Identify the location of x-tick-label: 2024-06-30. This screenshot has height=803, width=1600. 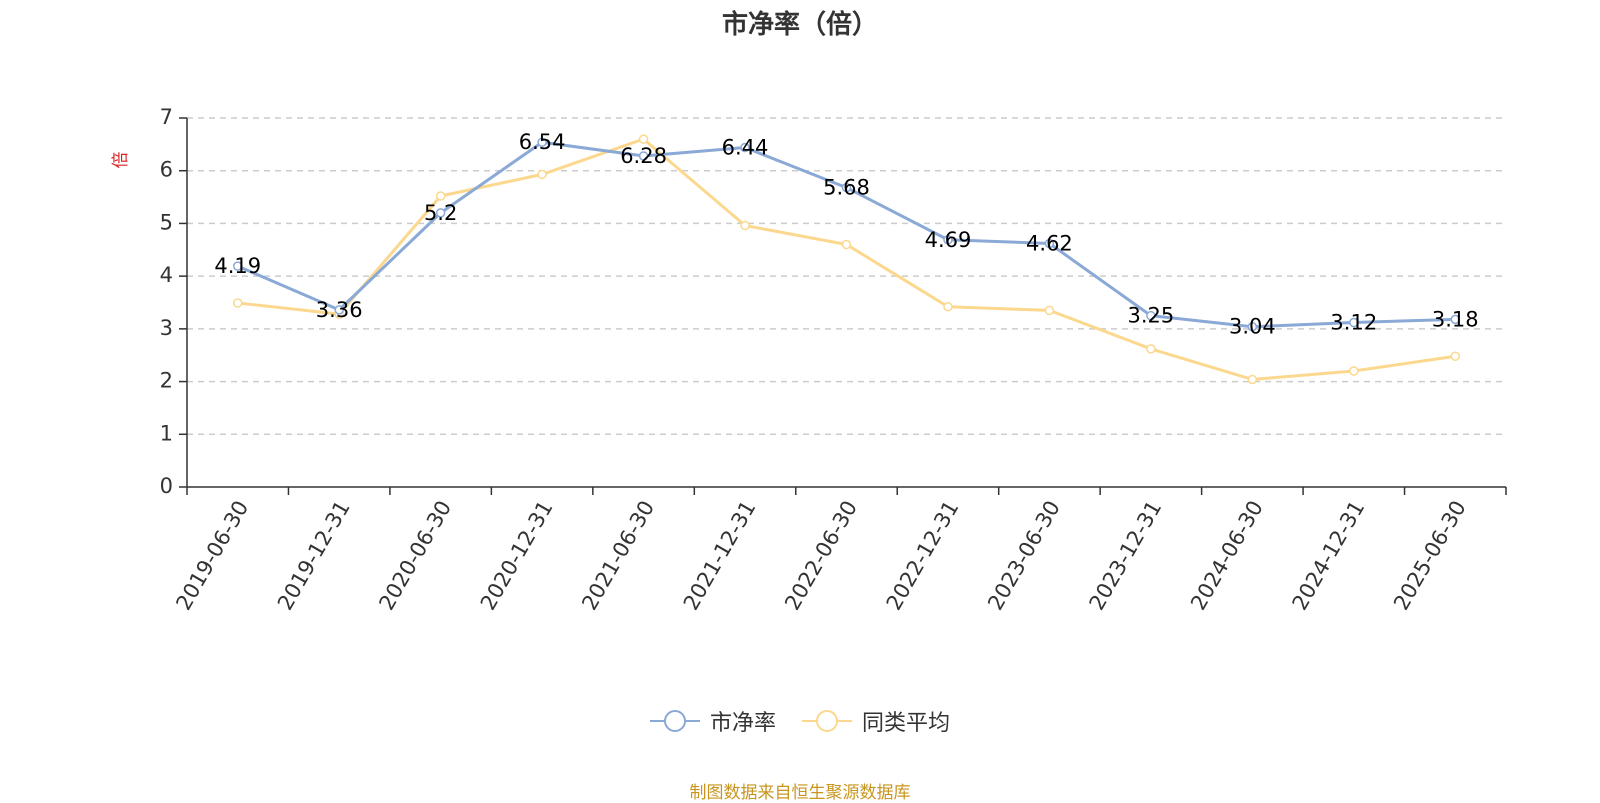
(1227, 556).